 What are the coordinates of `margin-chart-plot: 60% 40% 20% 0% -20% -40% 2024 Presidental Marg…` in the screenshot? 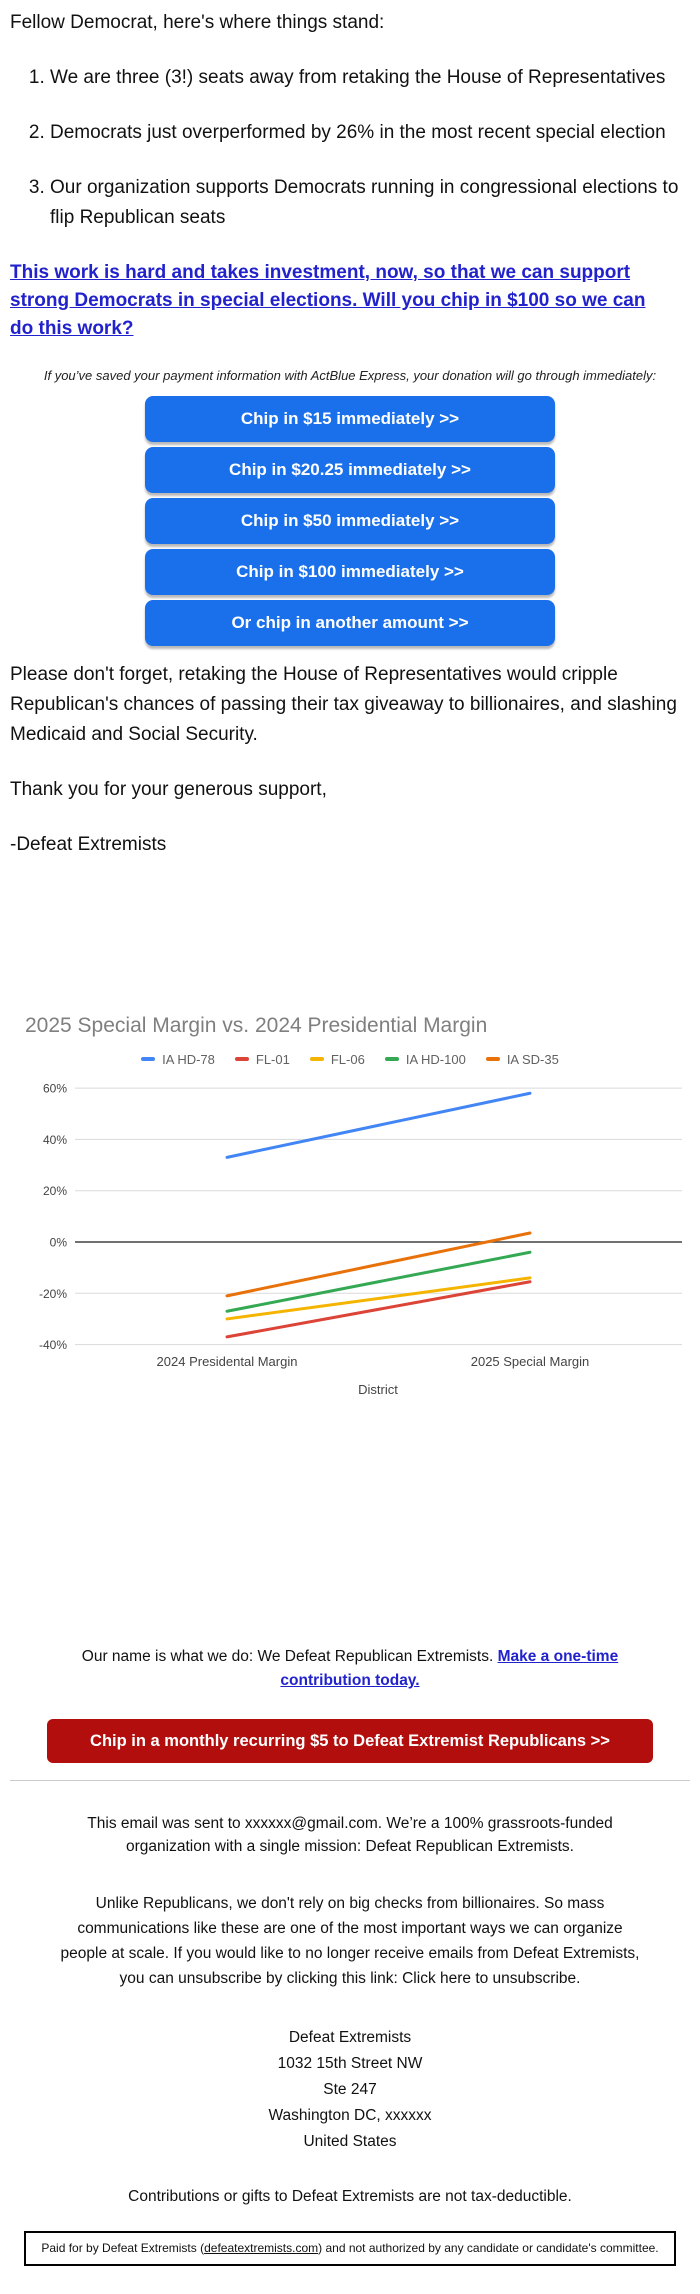 It's located at (360, 1239).